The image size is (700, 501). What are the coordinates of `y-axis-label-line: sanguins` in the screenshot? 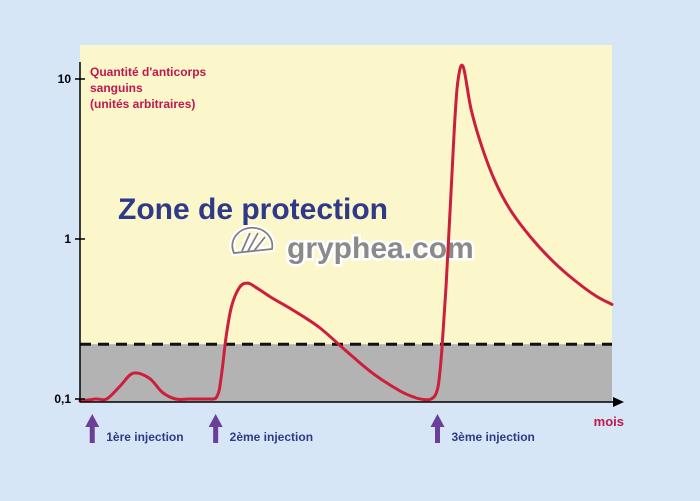 It's located at (116, 88).